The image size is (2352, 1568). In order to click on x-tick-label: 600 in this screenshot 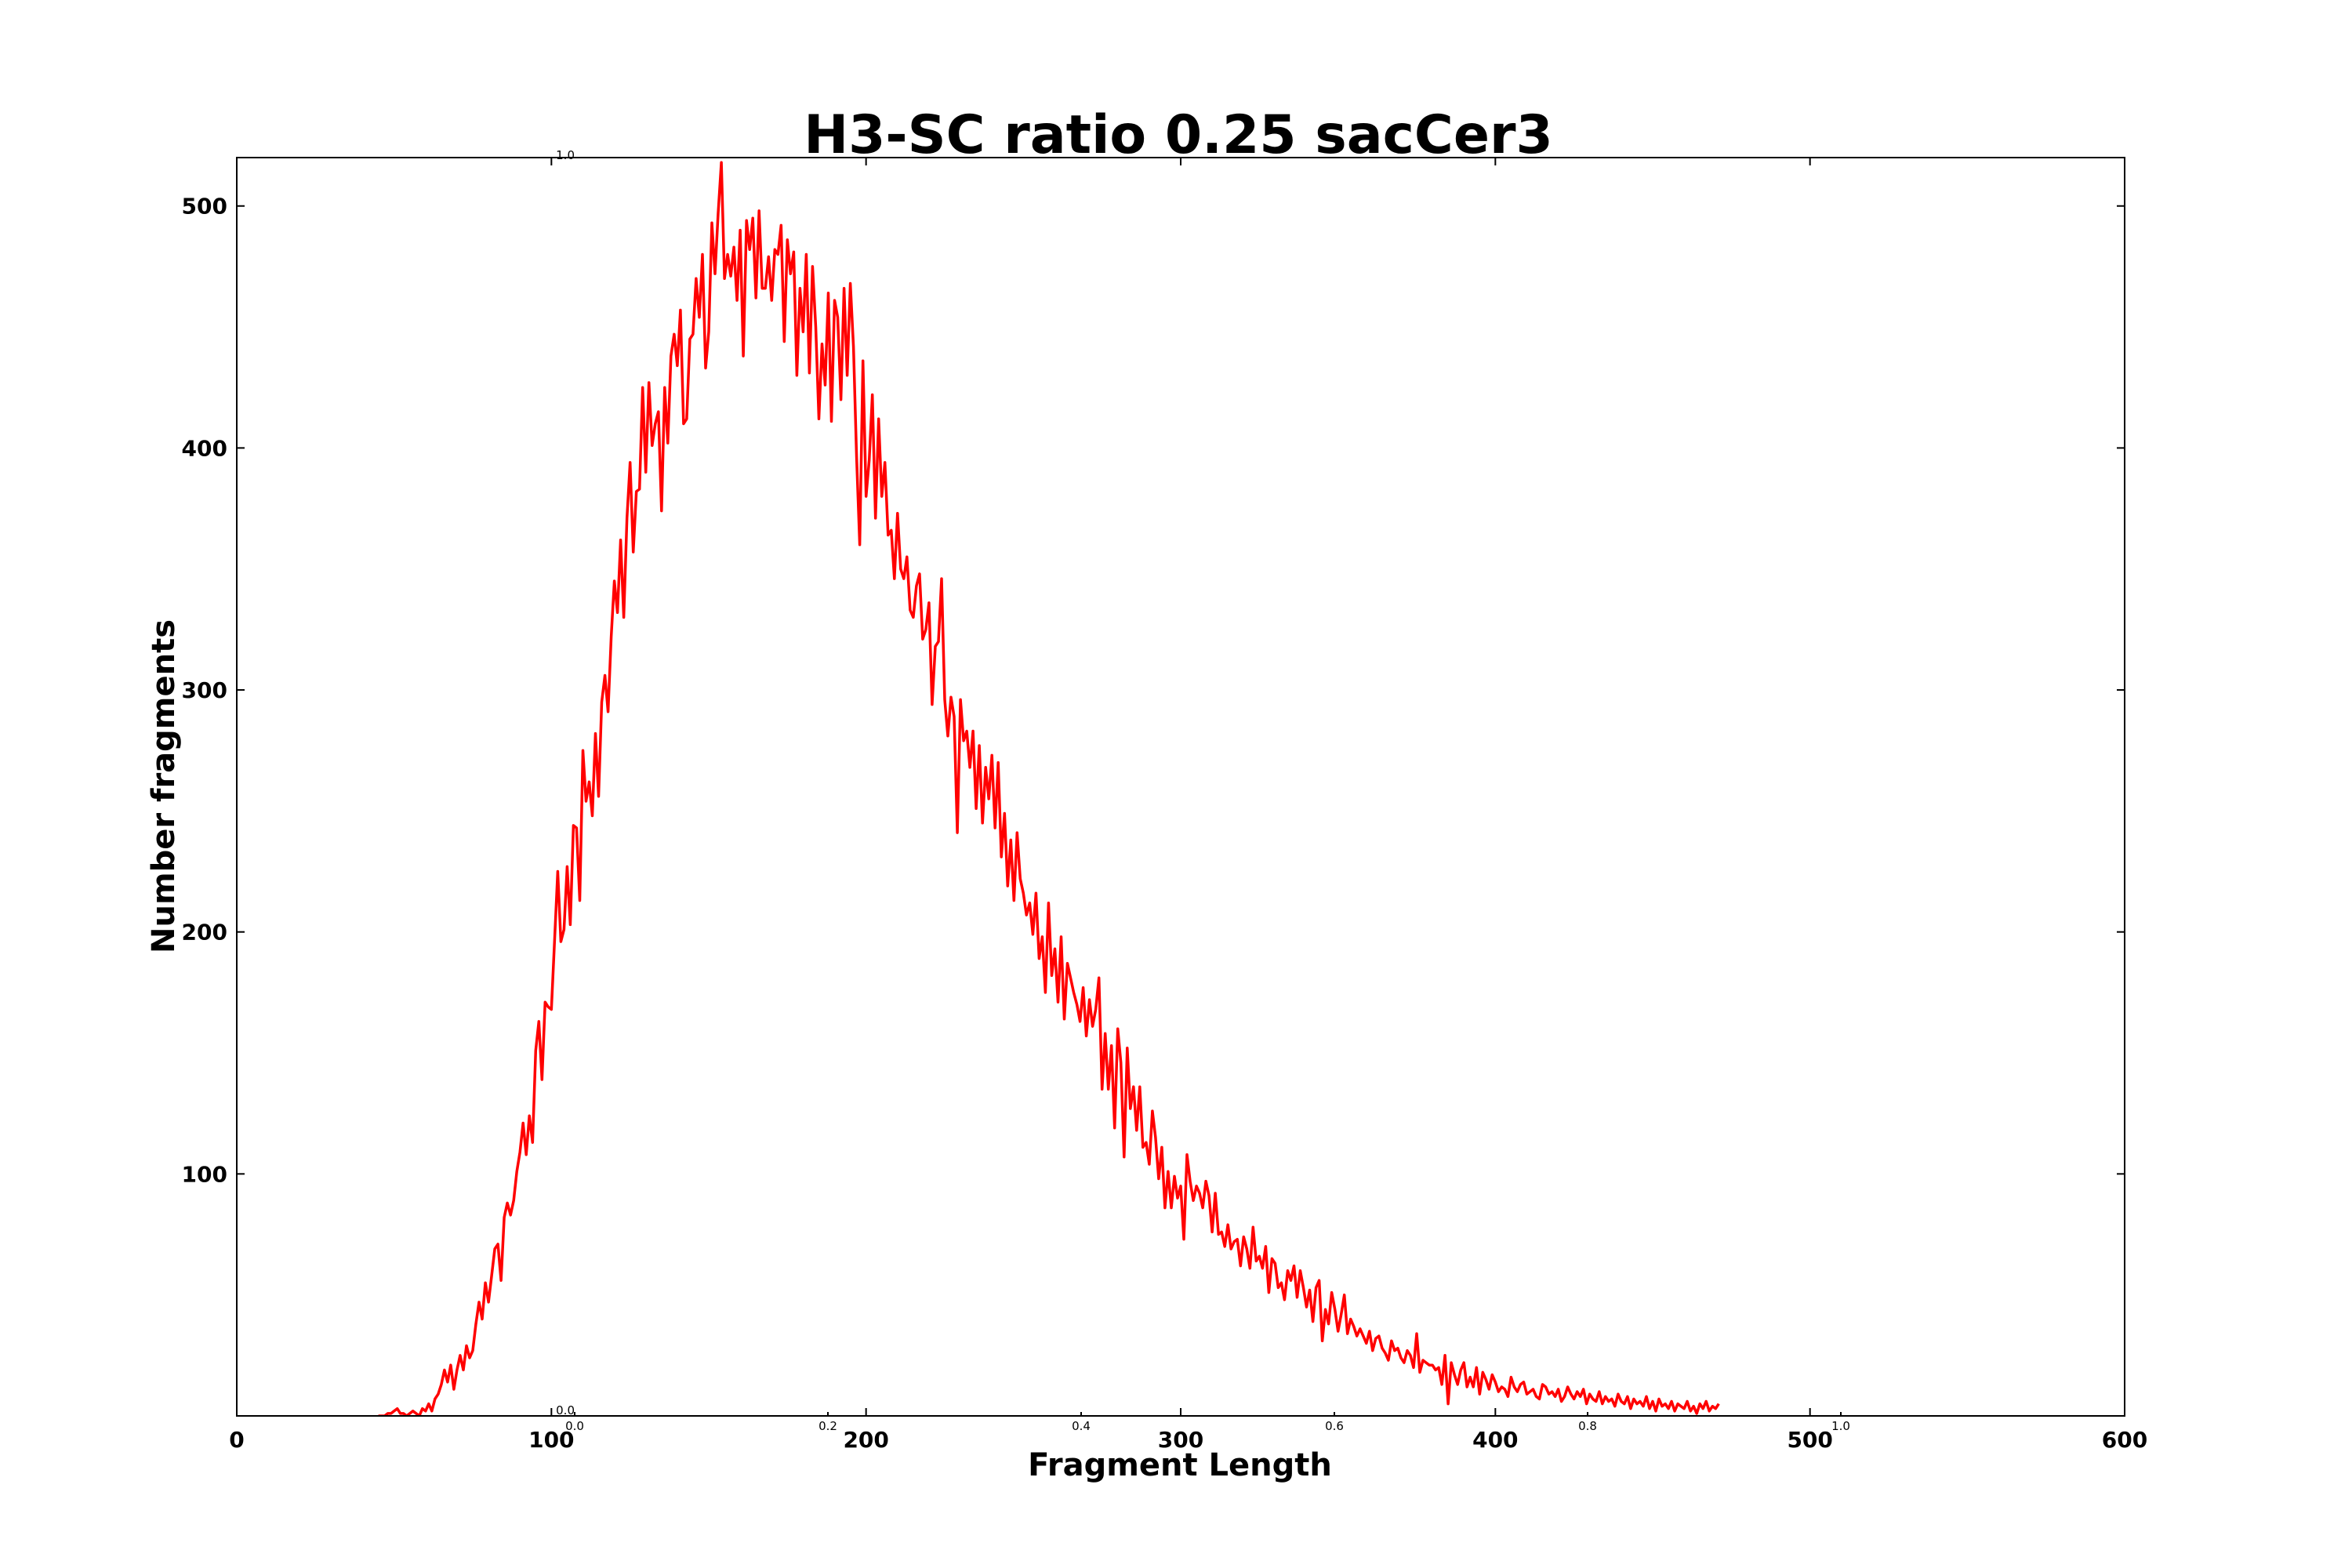, I will do `click(2124, 1440)`.